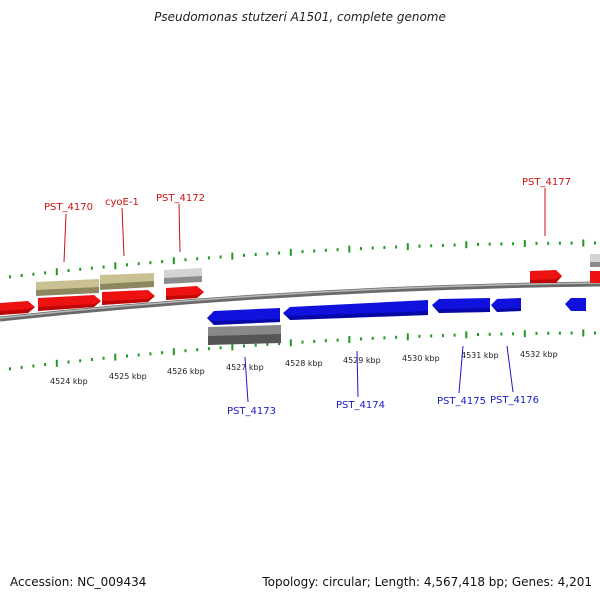 Image resolution: width=600 pixels, height=600 pixels. What do you see at coordinates (514, 400) in the screenshot?
I see `gene-label-pst-4176: PST_4176` at bounding box center [514, 400].